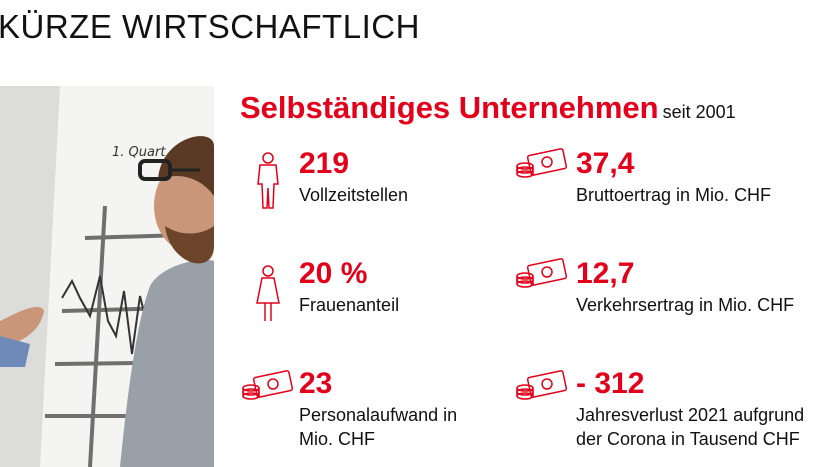  I want to click on stat-value: 219, so click(324, 163).